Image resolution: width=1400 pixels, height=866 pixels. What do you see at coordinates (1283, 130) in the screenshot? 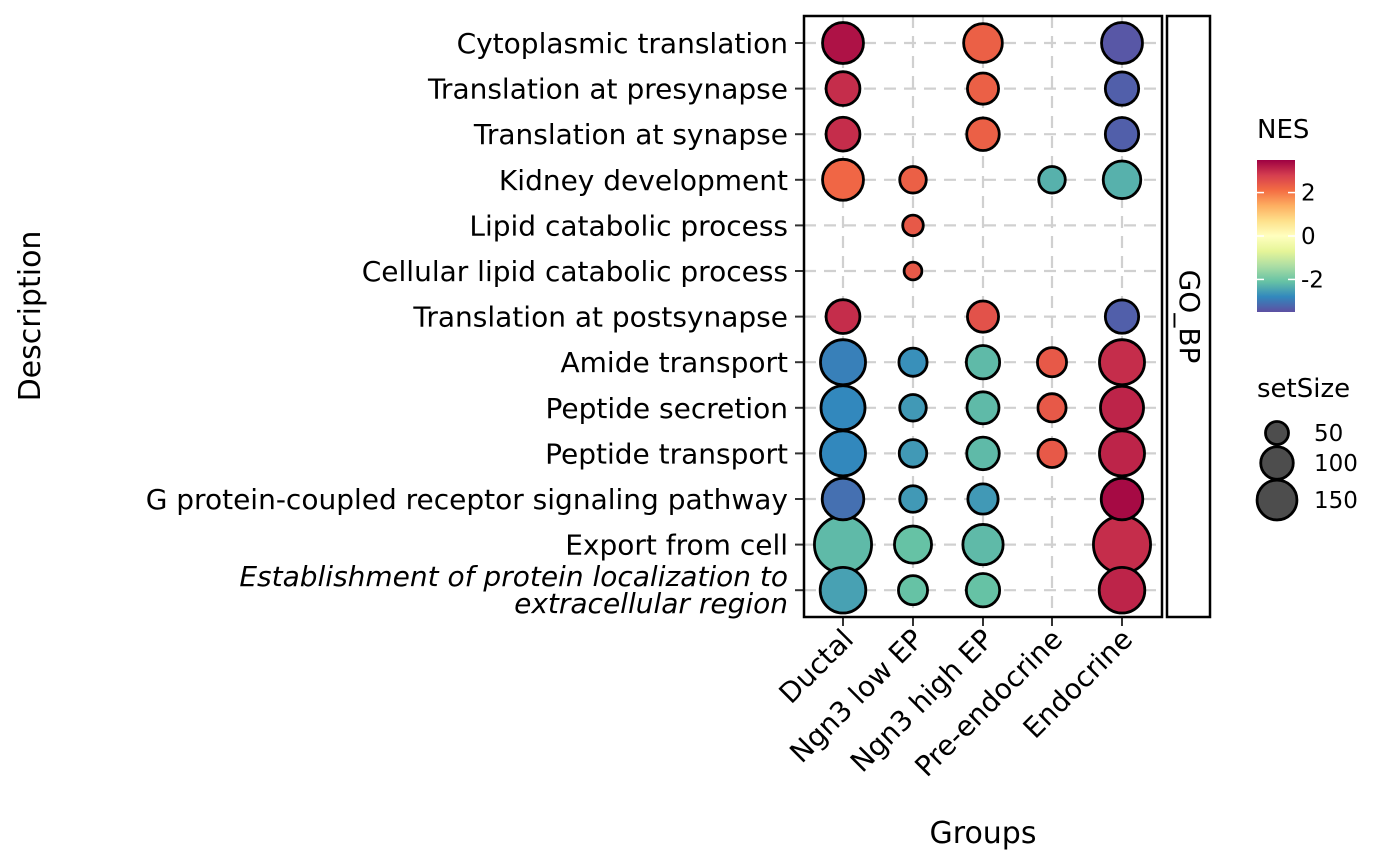
I see `nes-legend-title: NES` at bounding box center [1283, 130].